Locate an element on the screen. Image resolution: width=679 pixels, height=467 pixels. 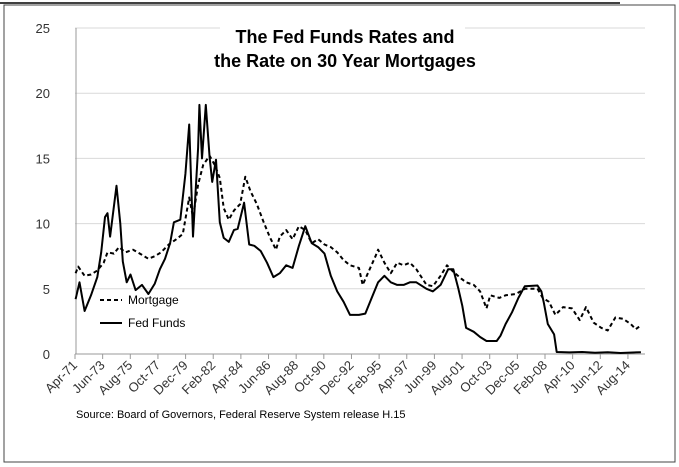
legend-label-fed-funds: Fed Funds is located at coordinates (156, 323).